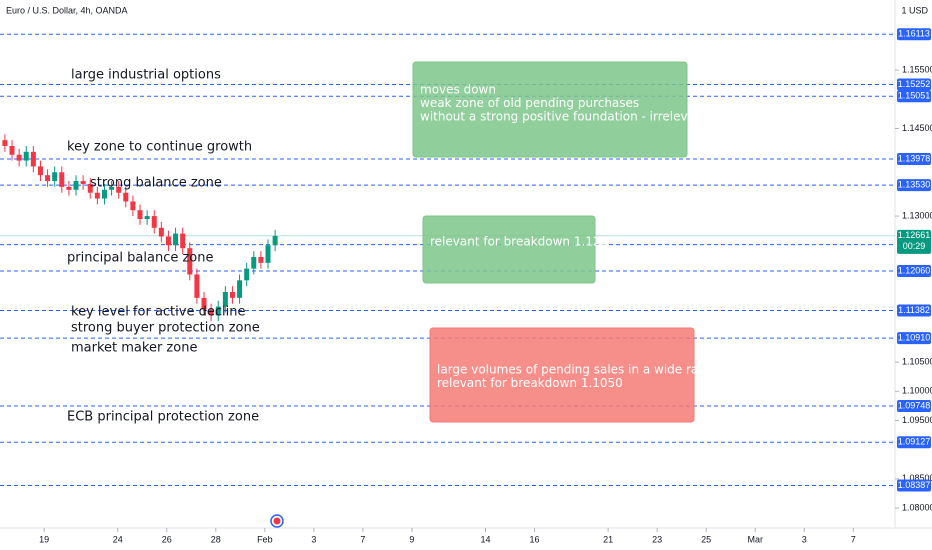 Image resolution: width=932 pixels, height=550 pixels. I want to click on x-tick-label: Feb, so click(265, 539).